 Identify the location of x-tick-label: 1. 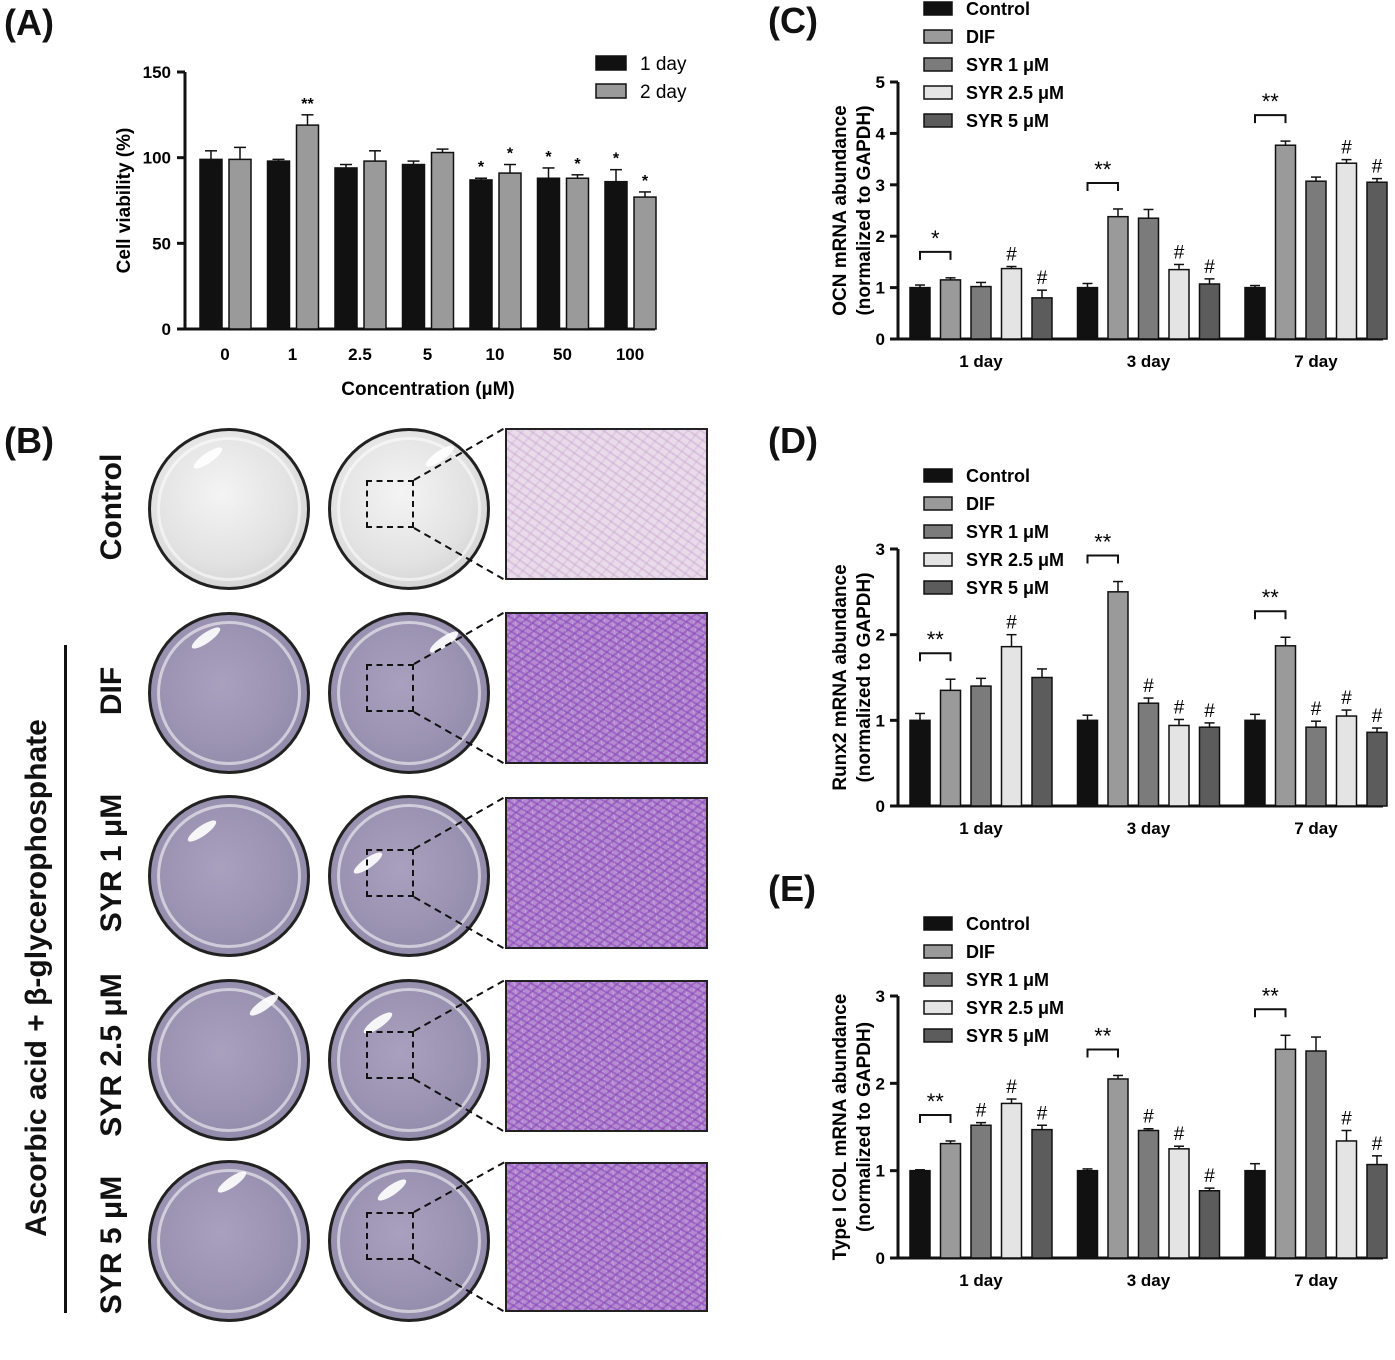
(292, 354).